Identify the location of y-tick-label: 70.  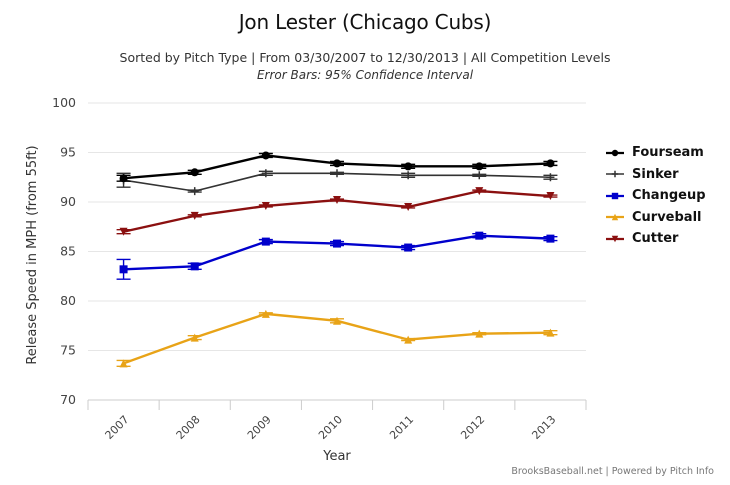
(68, 399).